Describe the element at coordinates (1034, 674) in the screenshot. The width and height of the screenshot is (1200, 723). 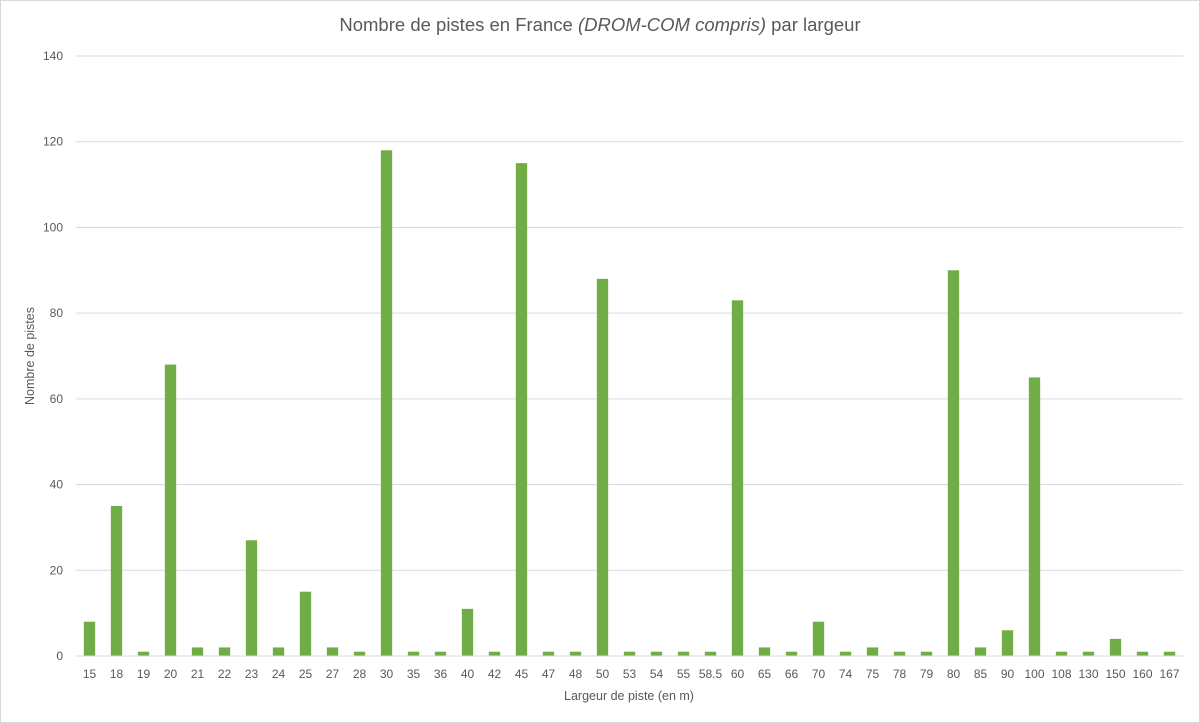
I see `x-tick-label: 100` at that location.